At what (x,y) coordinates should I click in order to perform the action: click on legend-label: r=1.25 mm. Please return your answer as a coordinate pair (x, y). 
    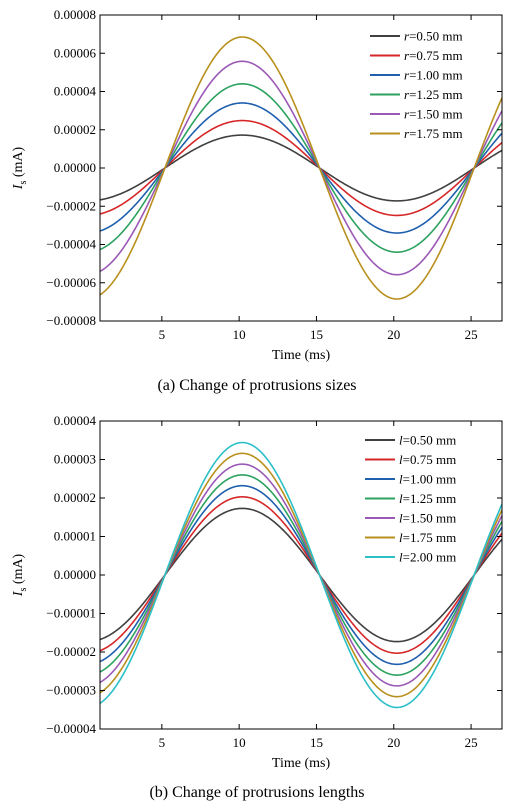
    Looking at the image, I should click on (433, 94).